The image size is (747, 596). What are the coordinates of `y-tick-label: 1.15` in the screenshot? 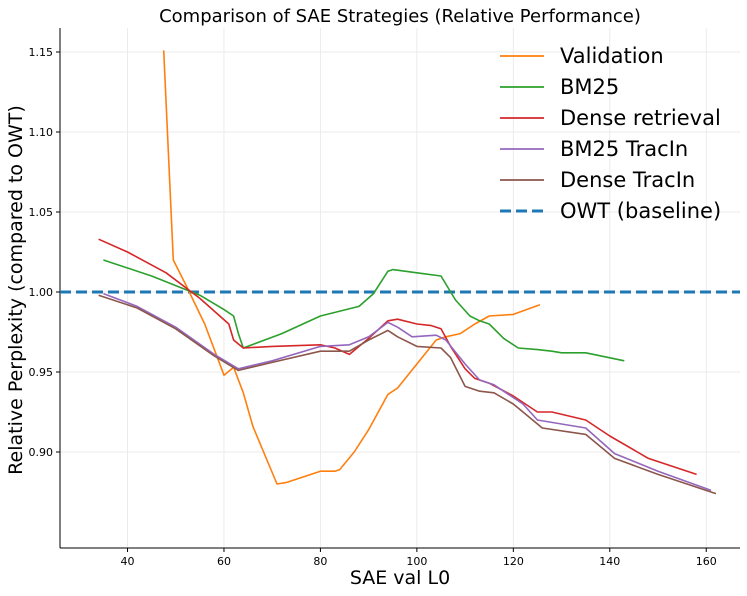 It's located at (41, 52).